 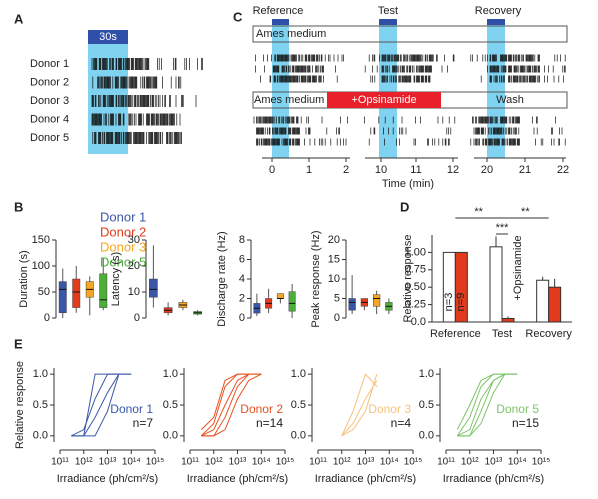 What do you see at coordinates (517, 409) in the screenshot?
I see `donor-annotation: Donor 5` at bounding box center [517, 409].